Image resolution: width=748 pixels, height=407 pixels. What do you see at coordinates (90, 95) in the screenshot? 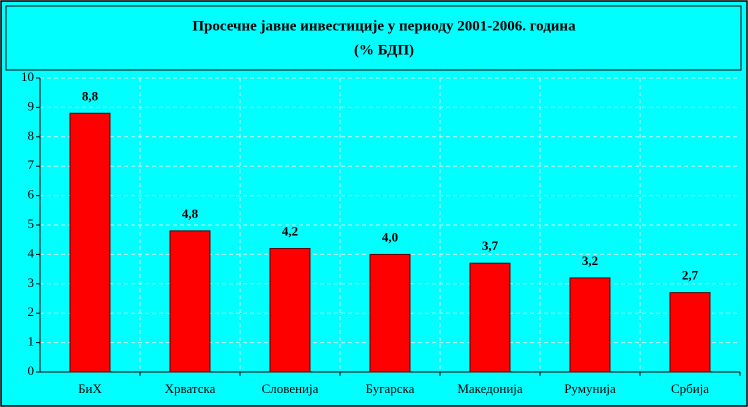
I see `value-label: 8,8` at bounding box center [90, 95].